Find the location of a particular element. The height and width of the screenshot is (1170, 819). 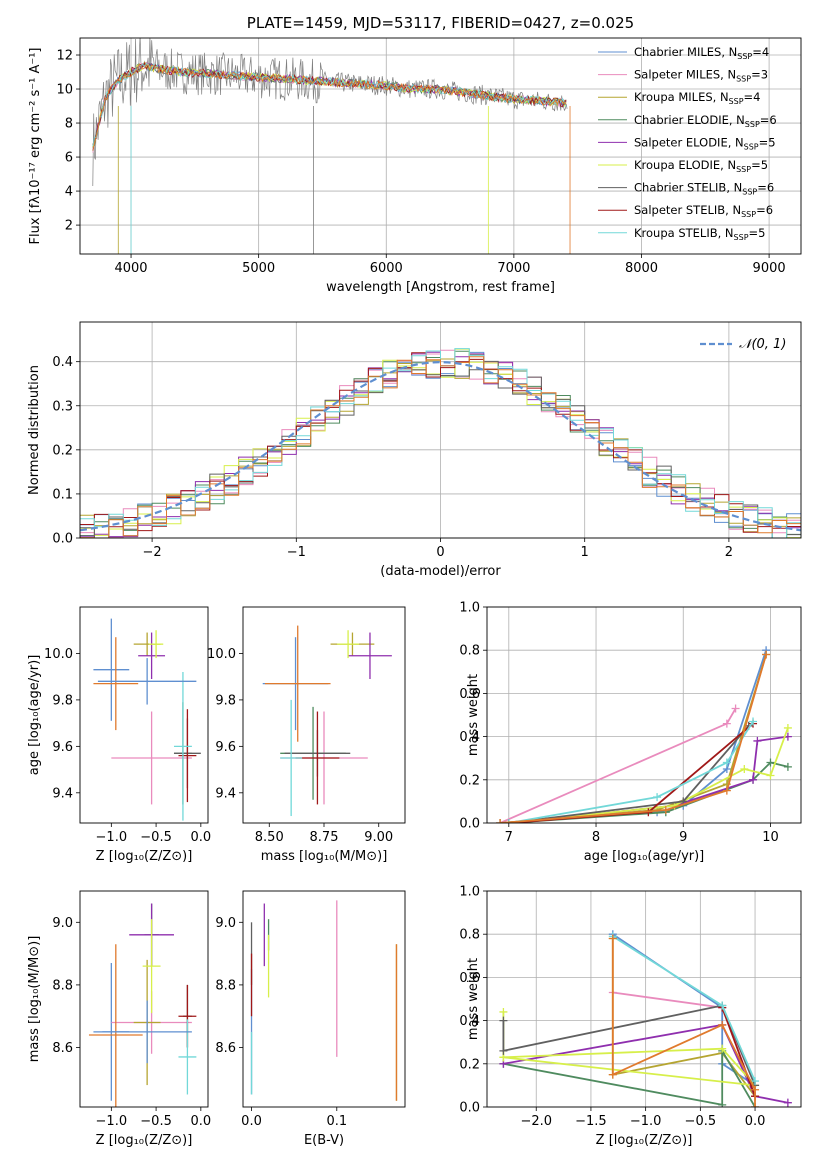

legend-entry: Chabrier MILES, NSSP=4 is located at coordinates (701, 53).